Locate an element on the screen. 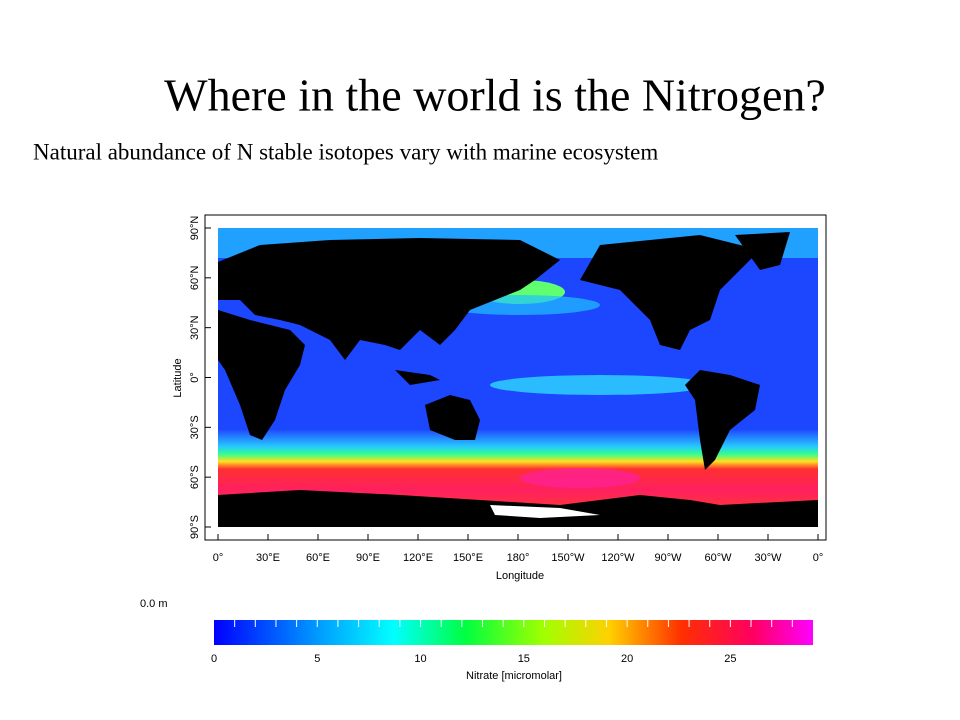 The image size is (960, 720). lon-label: 120°E is located at coordinates (418, 558).